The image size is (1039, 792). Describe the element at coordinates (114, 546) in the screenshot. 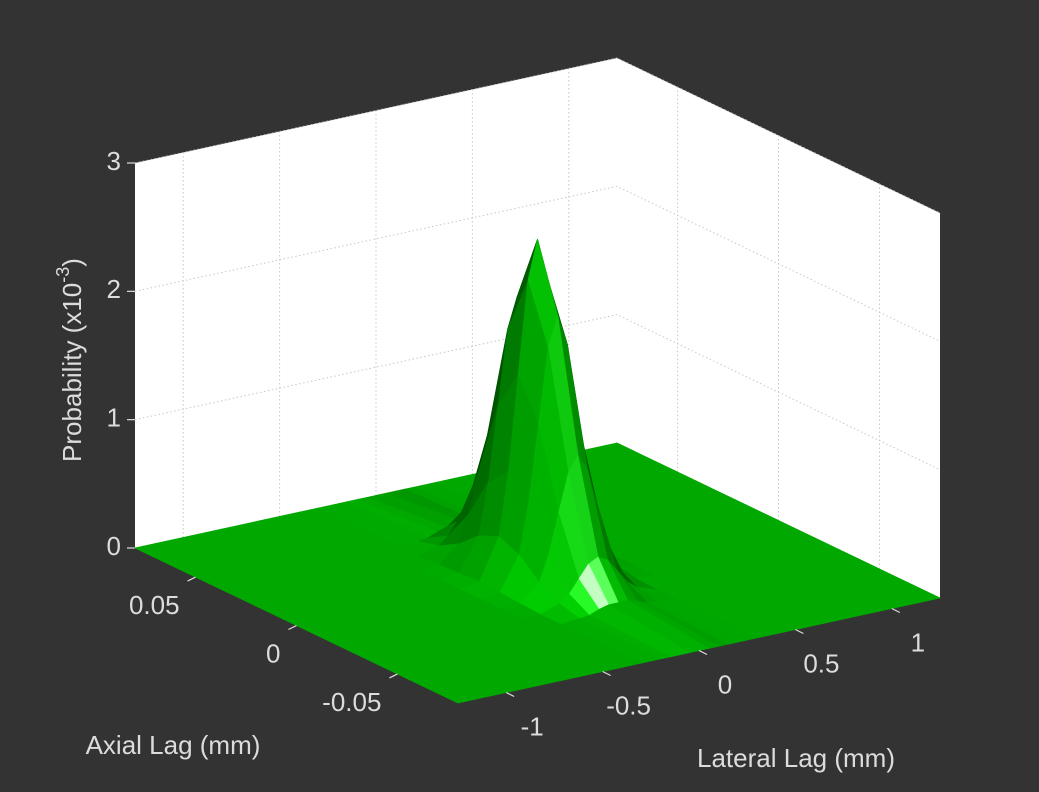

I see `z-tick-label: 0` at that location.